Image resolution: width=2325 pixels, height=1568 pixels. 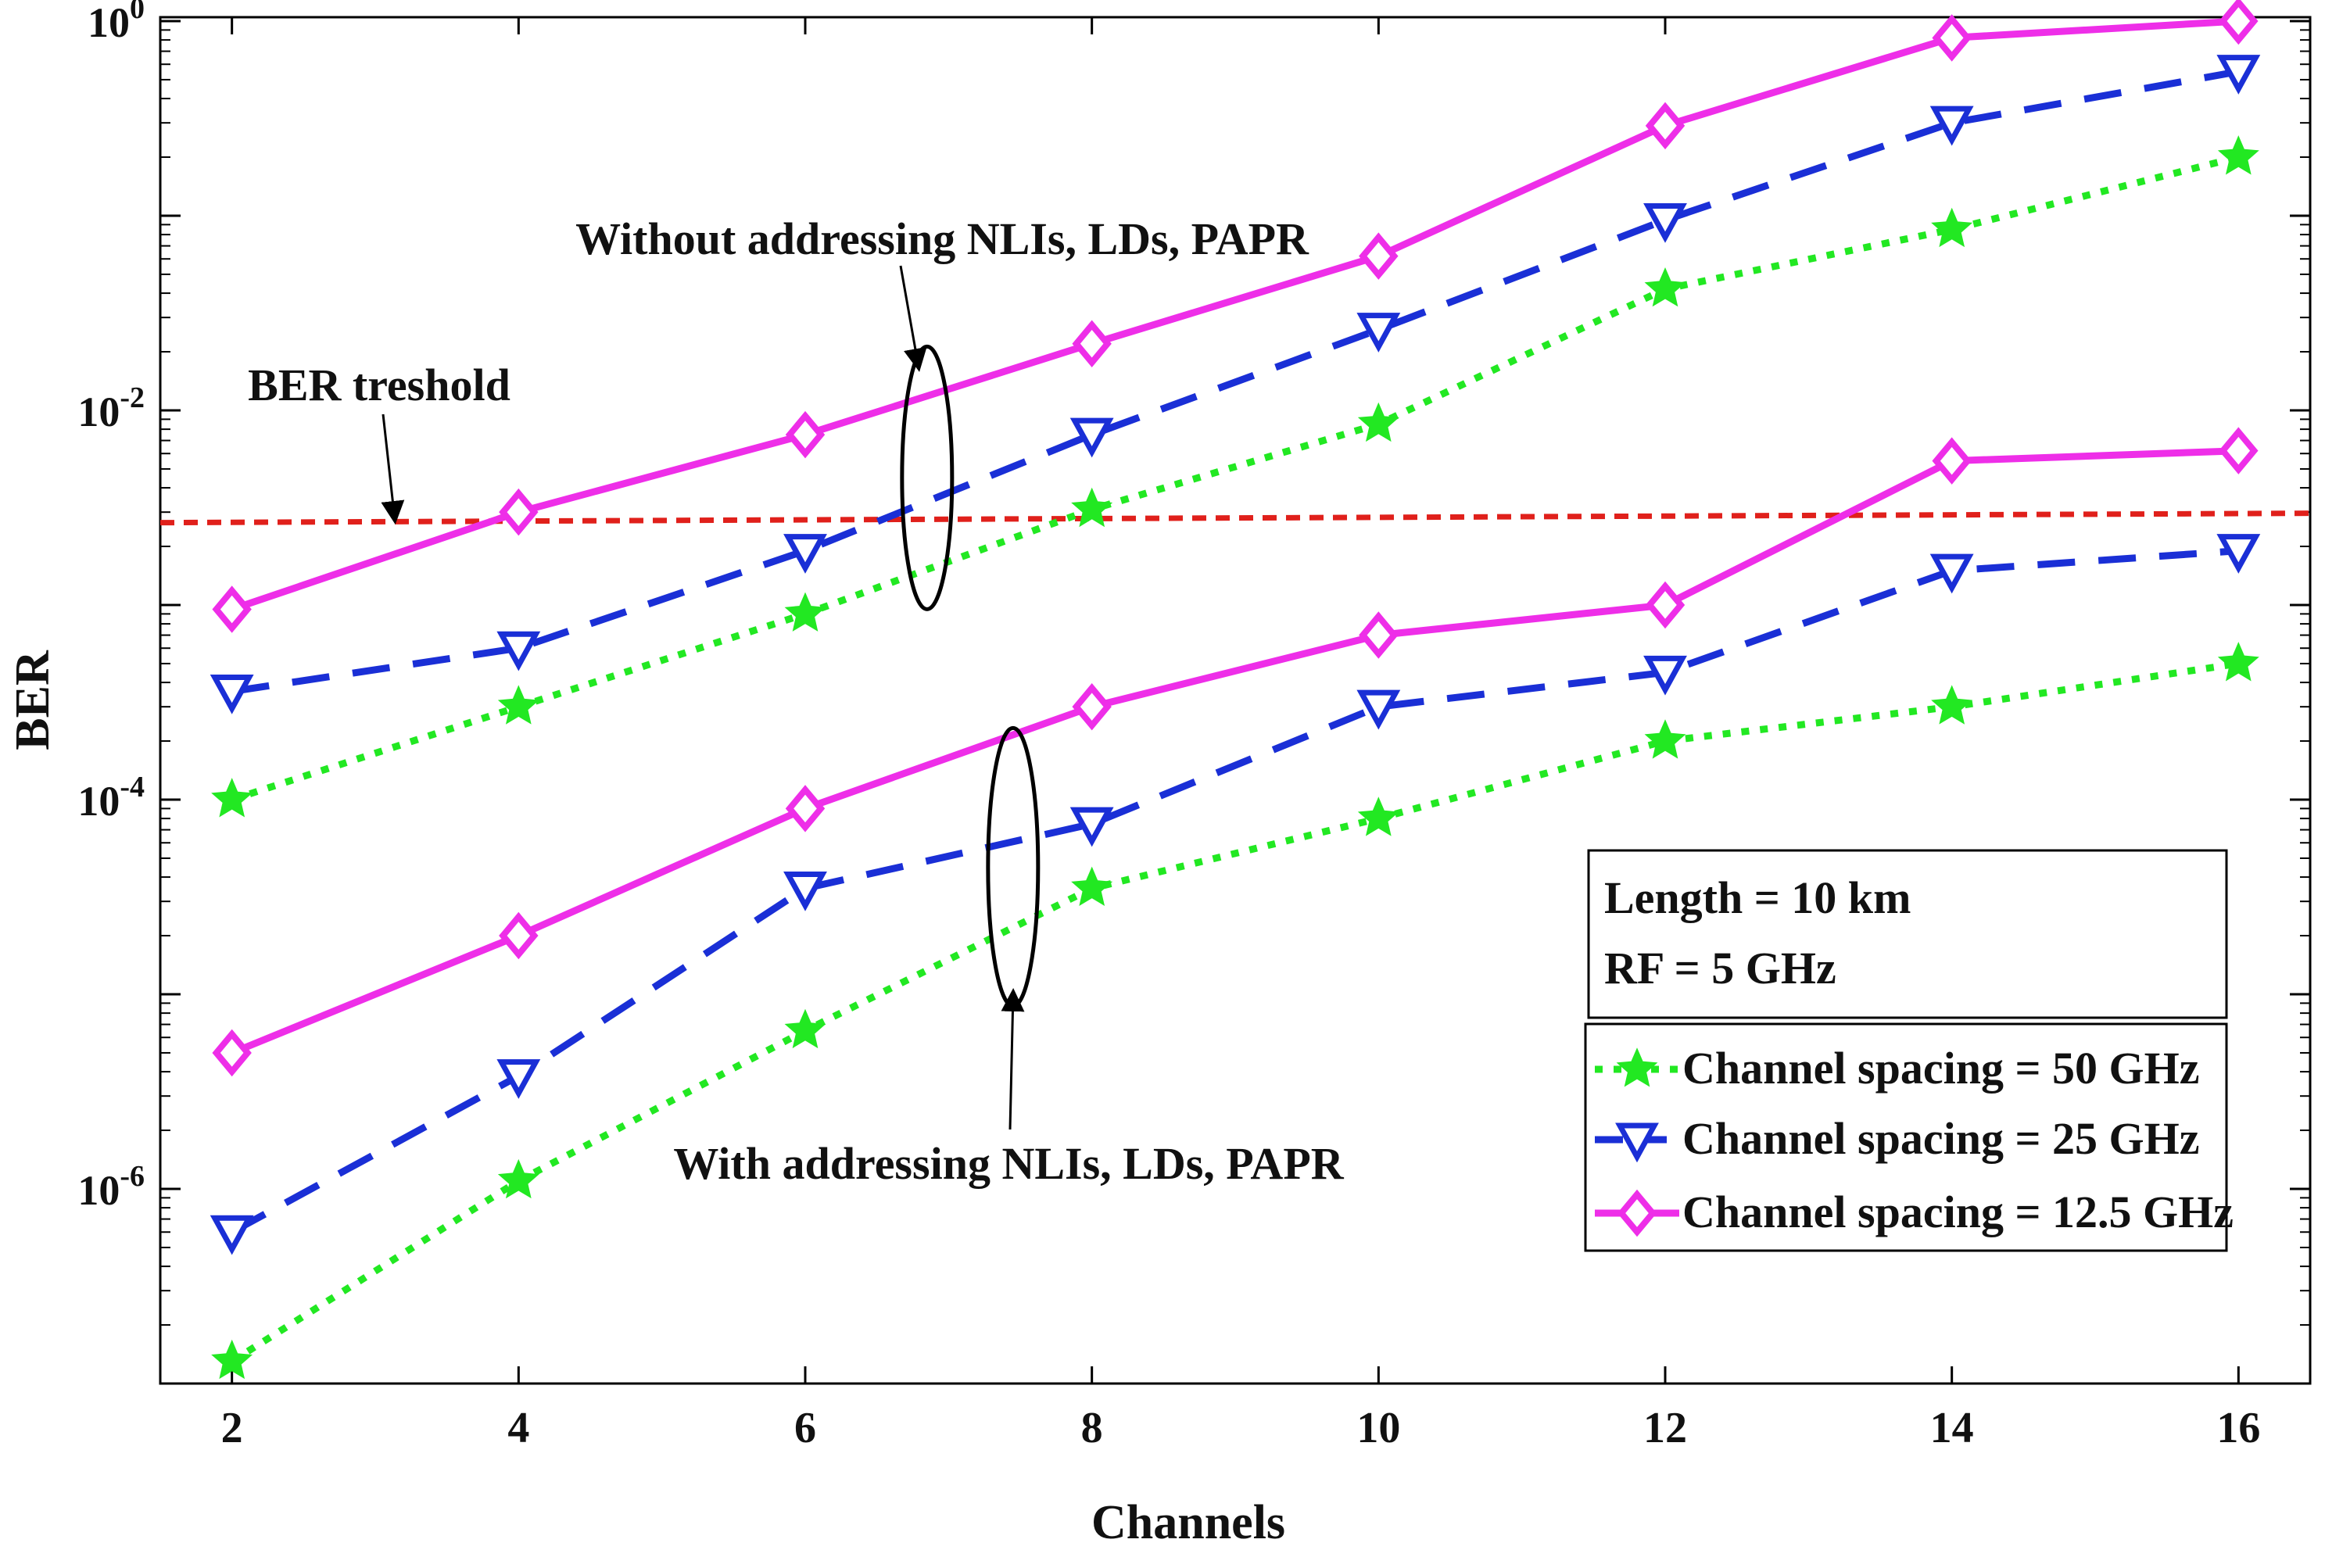 I want to click on y-tick-label: 10⁻⁶, so click(x=111, y=1187).